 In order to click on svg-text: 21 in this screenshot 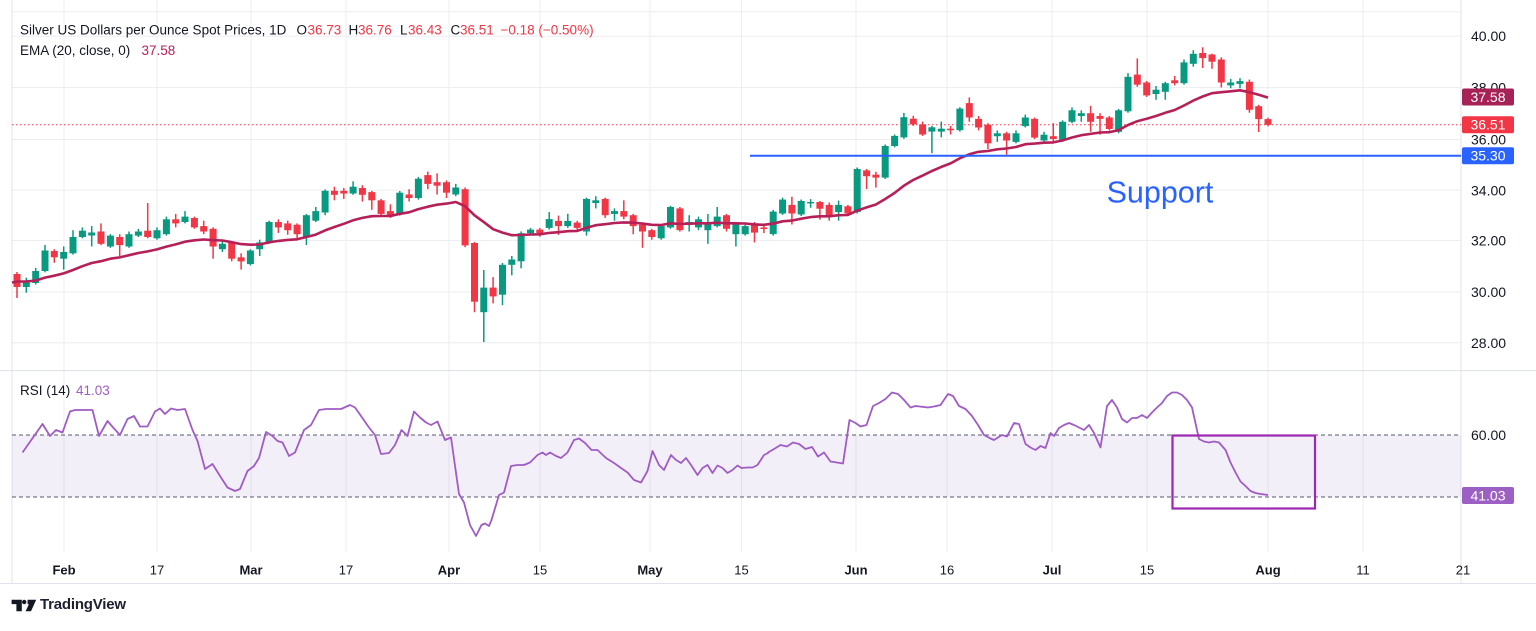, I will do `click(1463, 570)`.